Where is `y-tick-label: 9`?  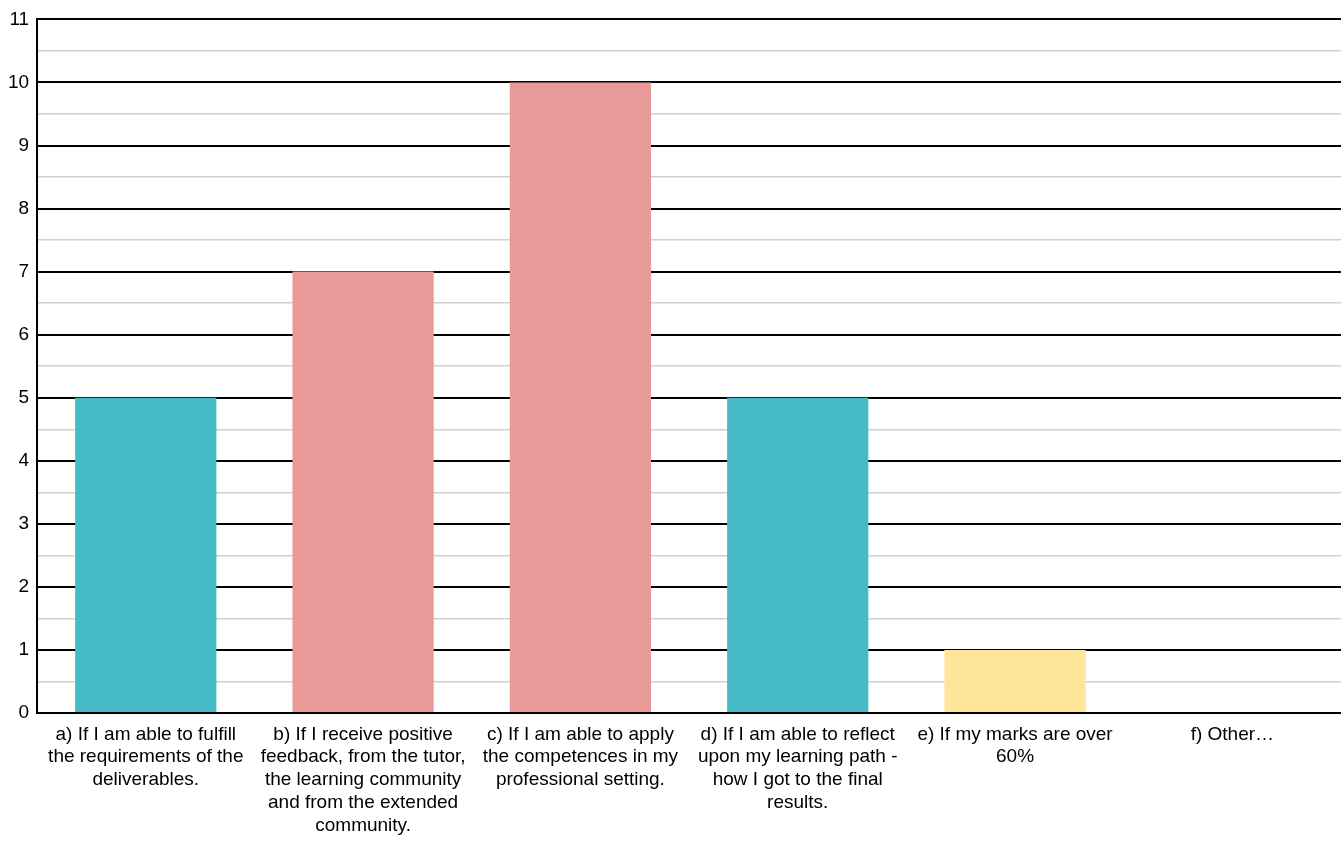 y-tick-label: 9 is located at coordinates (24, 144).